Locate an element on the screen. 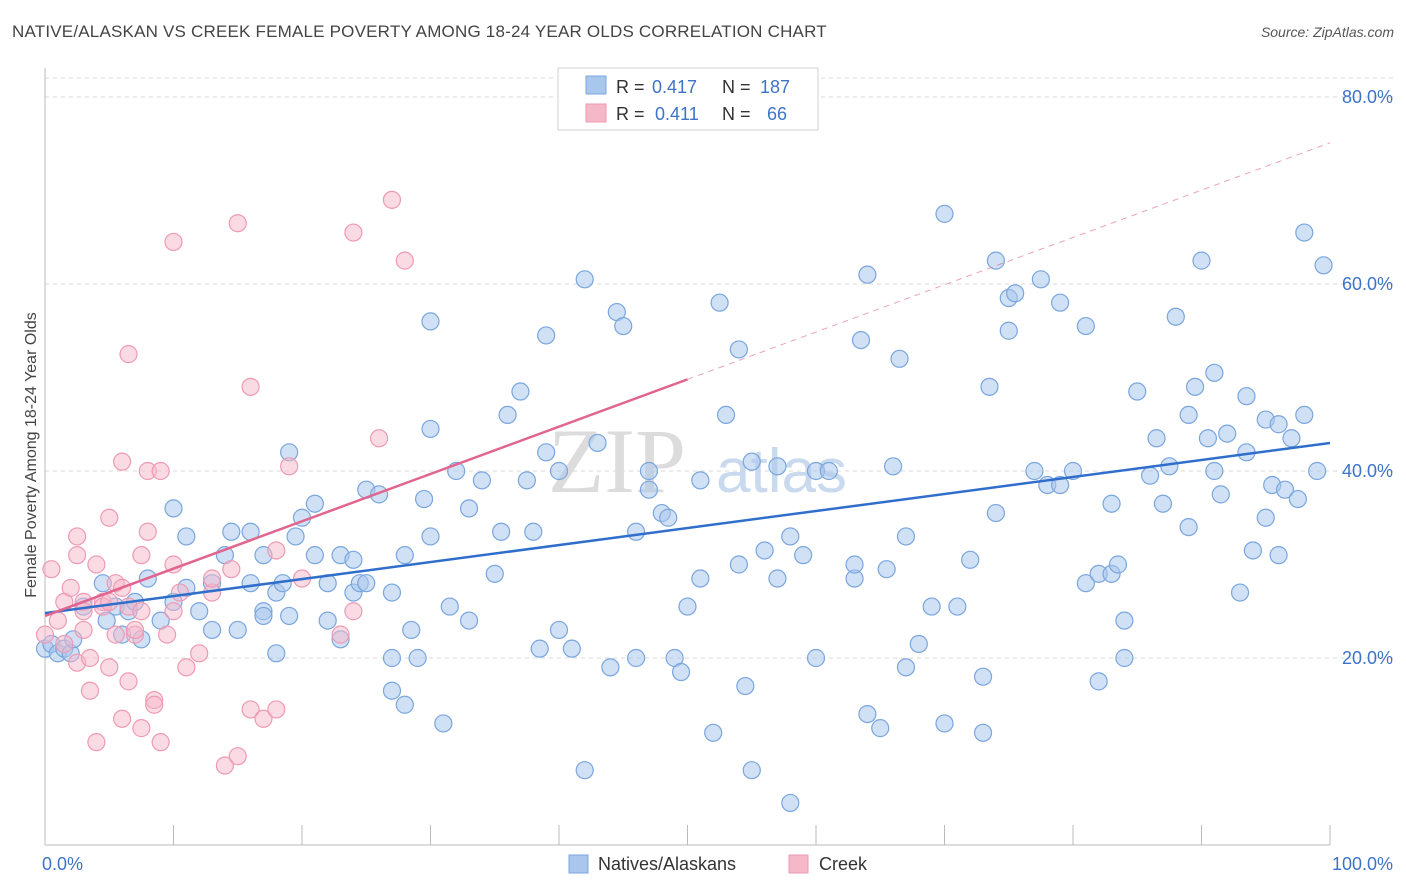 This screenshot has width=1406, height=892. legend-r-value-creek: 0.411 is located at coordinates (677, 114).